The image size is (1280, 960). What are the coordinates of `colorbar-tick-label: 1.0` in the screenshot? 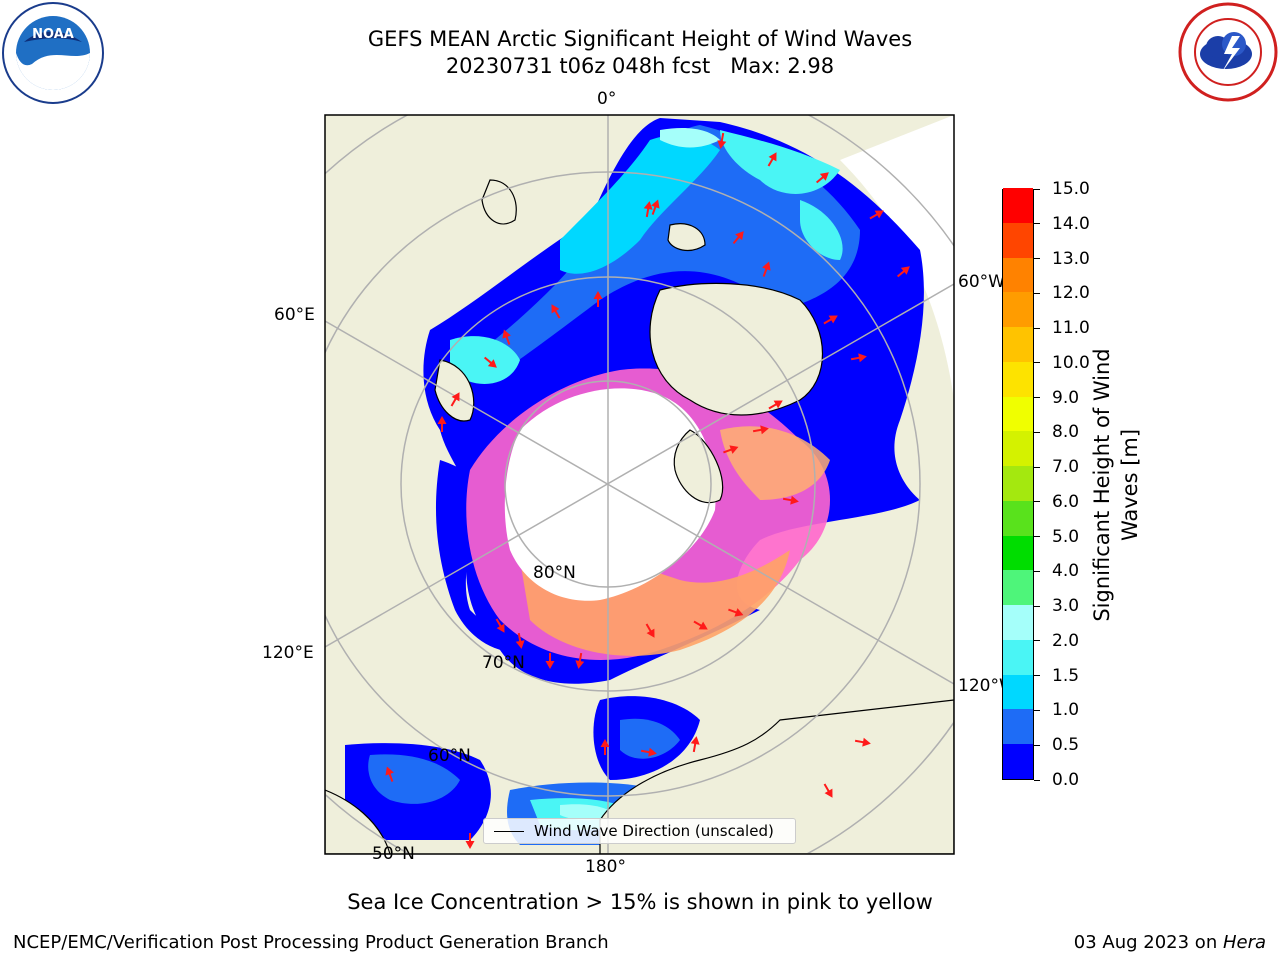 It's located at (1066, 710).